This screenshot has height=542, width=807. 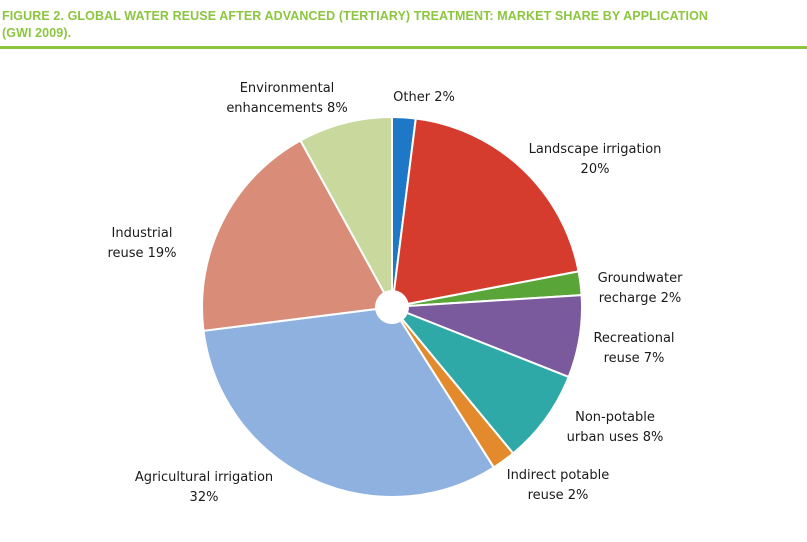 I want to click on pie-slice-agricultural-irrigation, so click(x=348, y=402).